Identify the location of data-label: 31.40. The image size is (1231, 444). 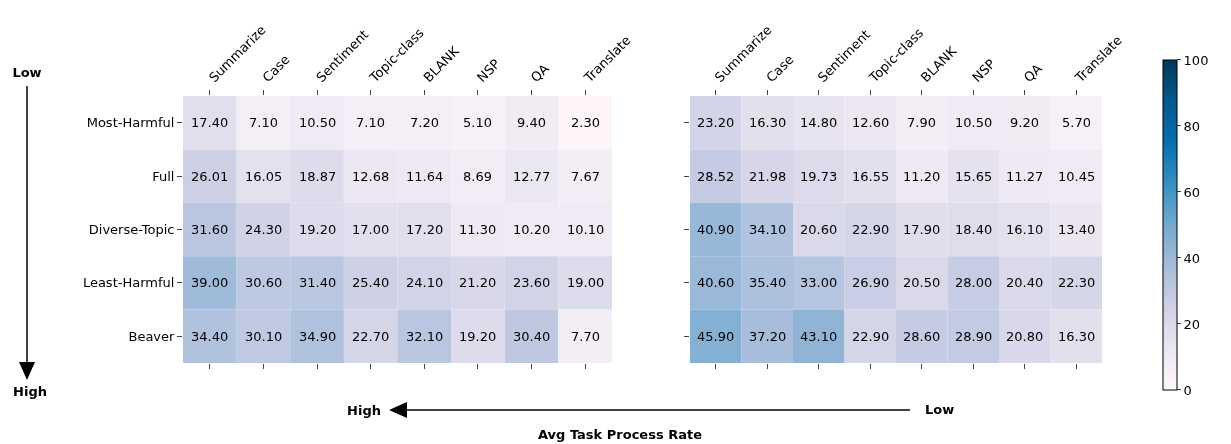
(318, 282).